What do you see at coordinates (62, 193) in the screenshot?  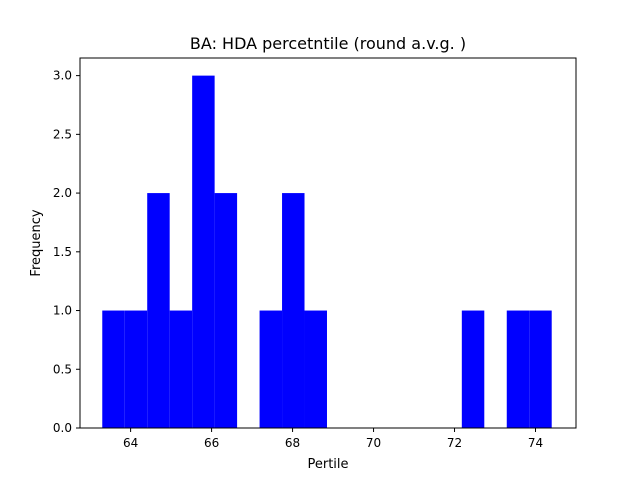 I see `y-tick-label: 2.0` at bounding box center [62, 193].